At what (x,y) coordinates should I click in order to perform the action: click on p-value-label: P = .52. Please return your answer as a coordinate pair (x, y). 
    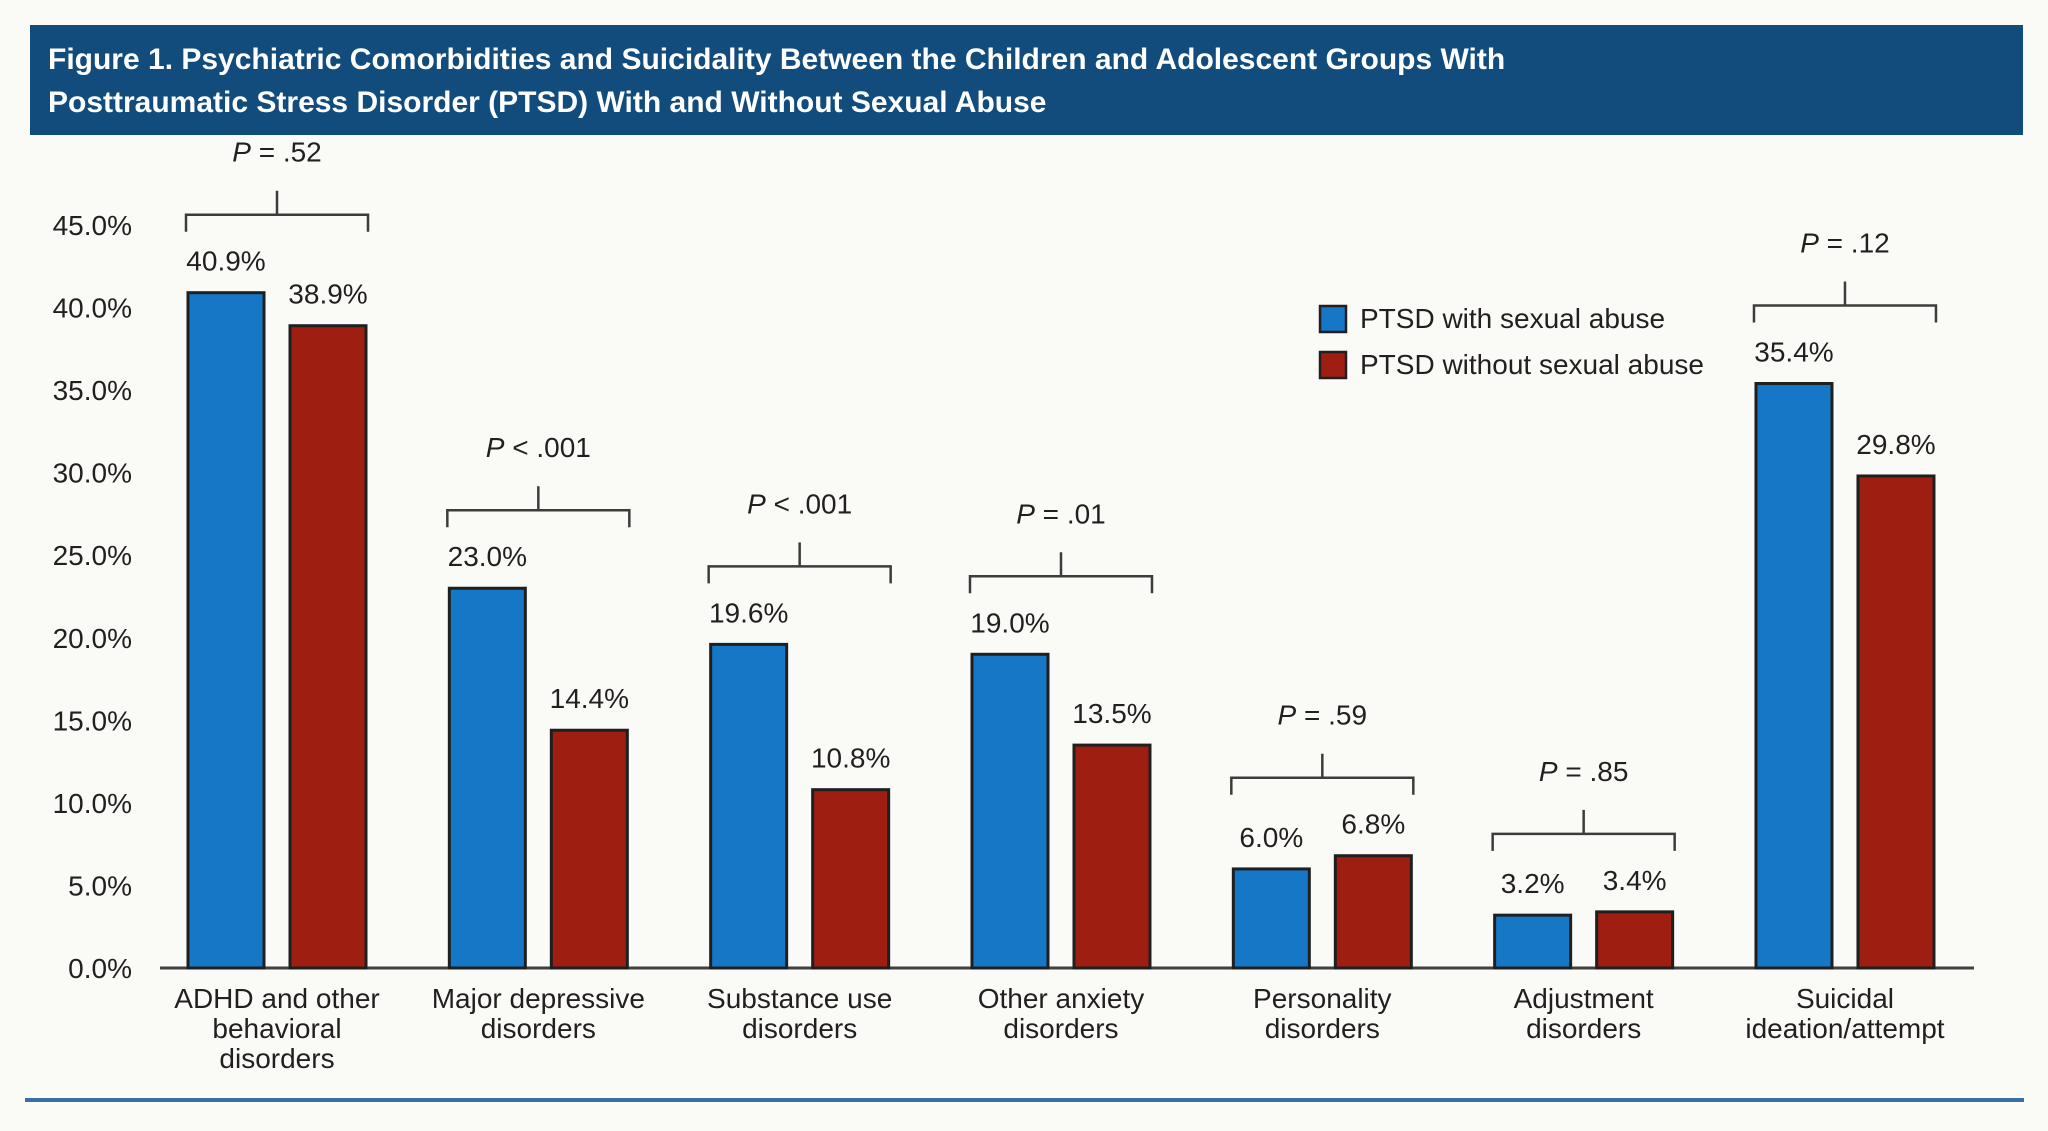
    Looking at the image, I should click on (277, 152).